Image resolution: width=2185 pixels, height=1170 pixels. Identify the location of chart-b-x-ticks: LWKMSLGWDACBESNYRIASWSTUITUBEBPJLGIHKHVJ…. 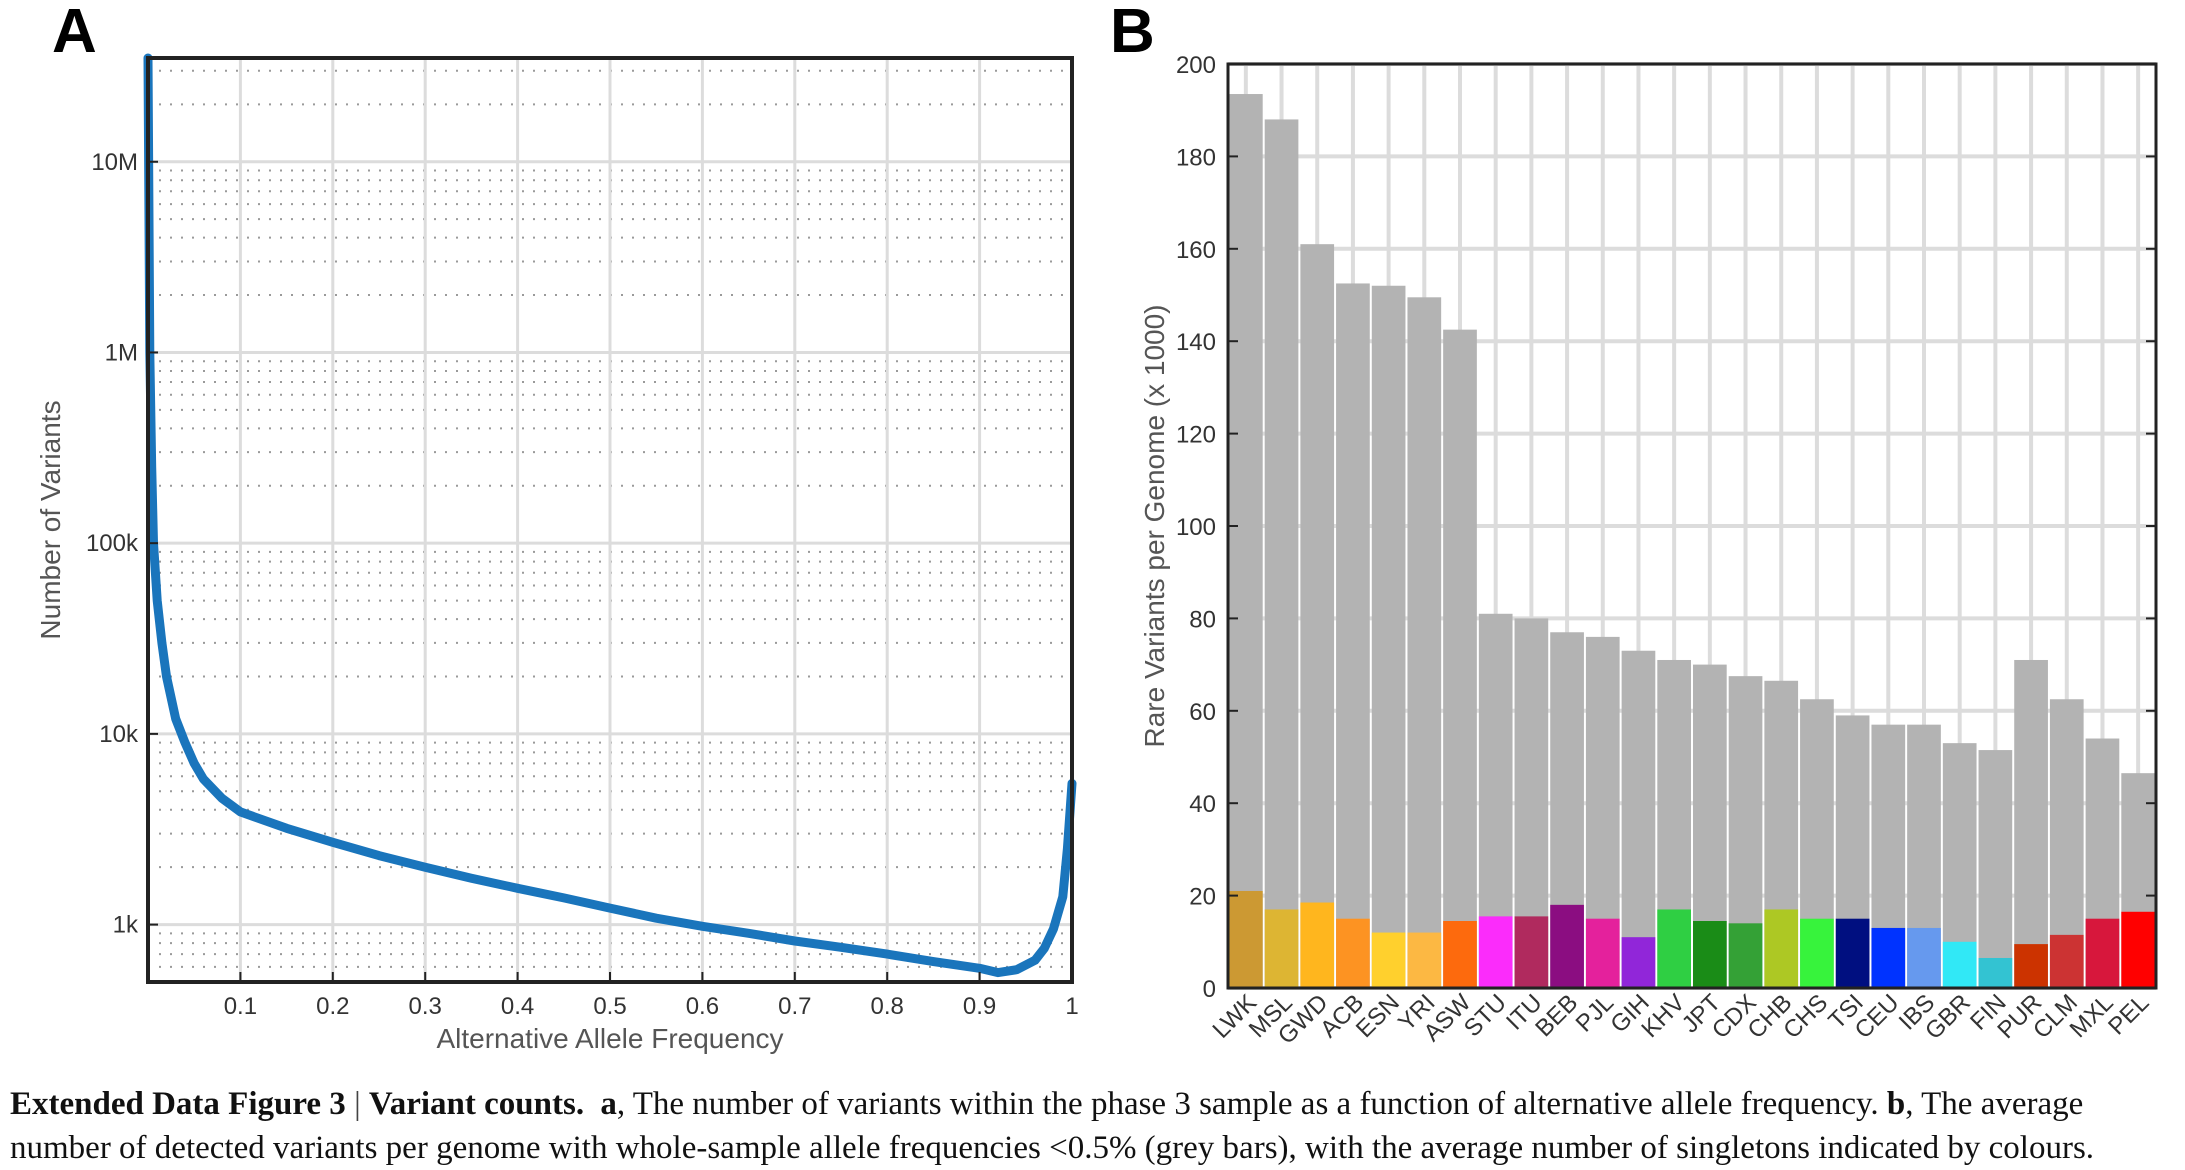
(1680, 1019).